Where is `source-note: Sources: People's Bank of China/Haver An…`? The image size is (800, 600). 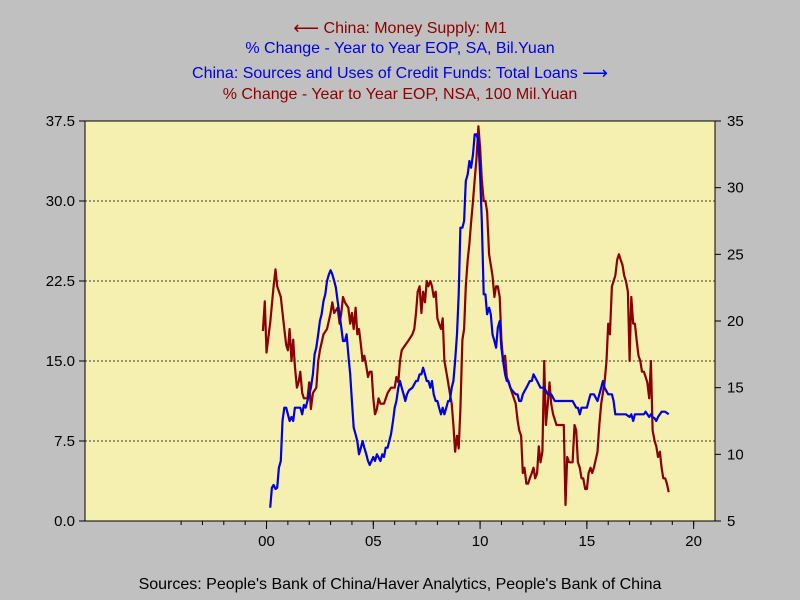 source-note: Sources: People's Bank of China/Haver An… is located at coordinates (400, 584).